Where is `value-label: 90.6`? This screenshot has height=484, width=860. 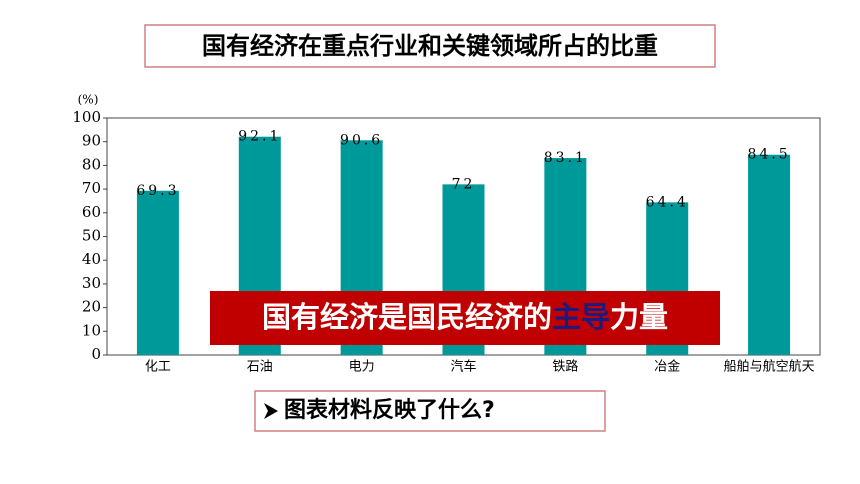
value-label: 90.6 is located at coordinates (361, 140).